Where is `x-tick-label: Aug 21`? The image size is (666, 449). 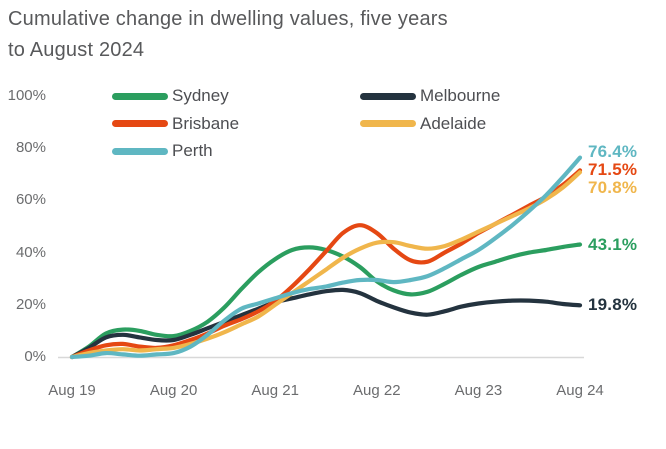
x-tick-label: Aug 21 is located at coordinates (275, 390).